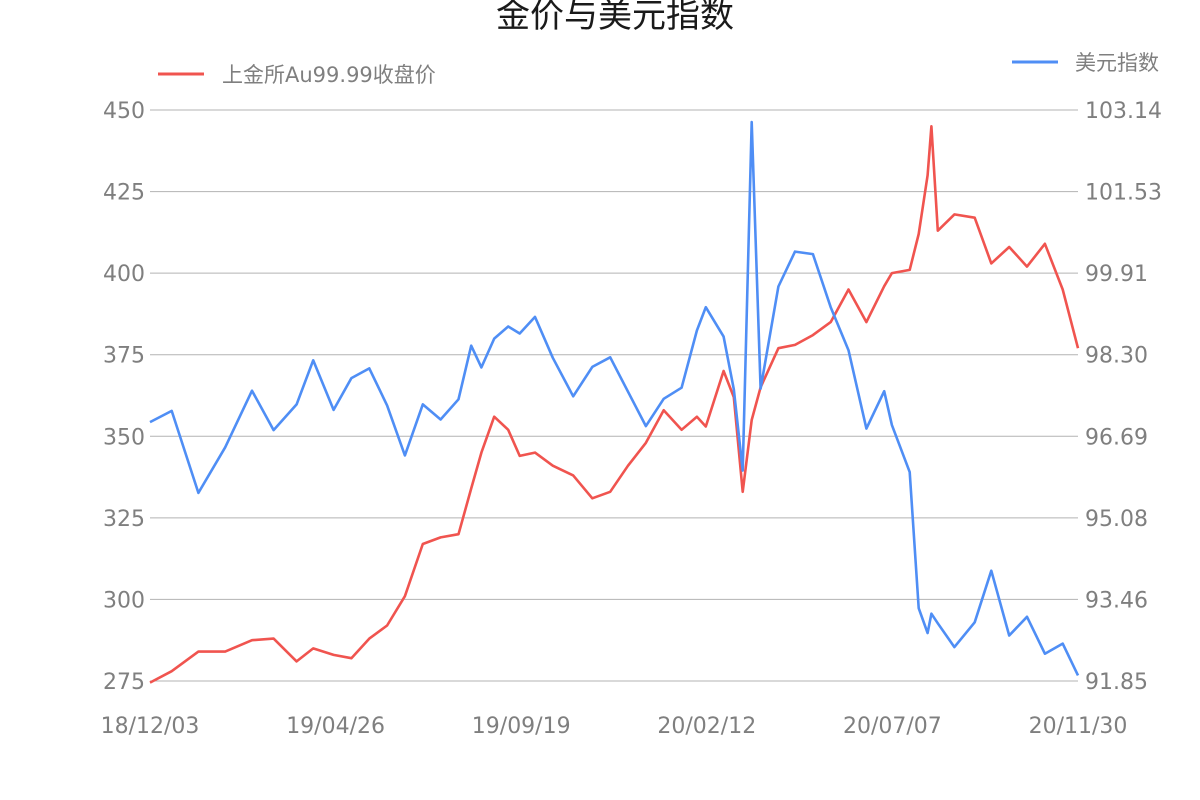 Image resolution: width=1200 pixels, height=800 pixels. What do you see at coordinates (124, 274) in the screenshot?
I see `left-tick-label: 400` at bounding box center [124, 274].